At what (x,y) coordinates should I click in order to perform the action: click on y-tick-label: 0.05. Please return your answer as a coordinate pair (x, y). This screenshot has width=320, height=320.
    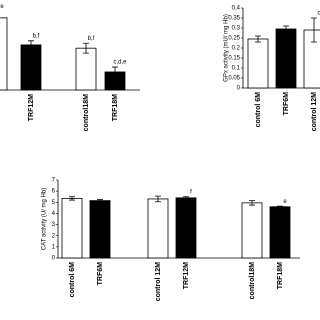
    Looking at the image, I should click on (234, 79).